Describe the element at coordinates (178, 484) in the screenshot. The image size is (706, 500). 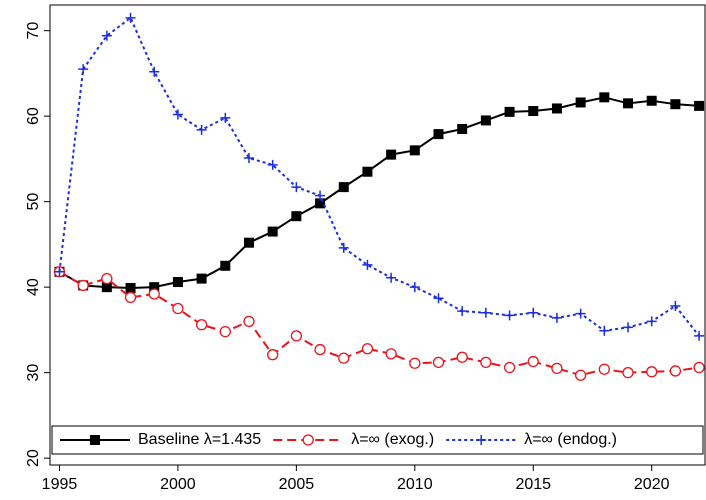
I see `x-tick-label: 2000` at that location.